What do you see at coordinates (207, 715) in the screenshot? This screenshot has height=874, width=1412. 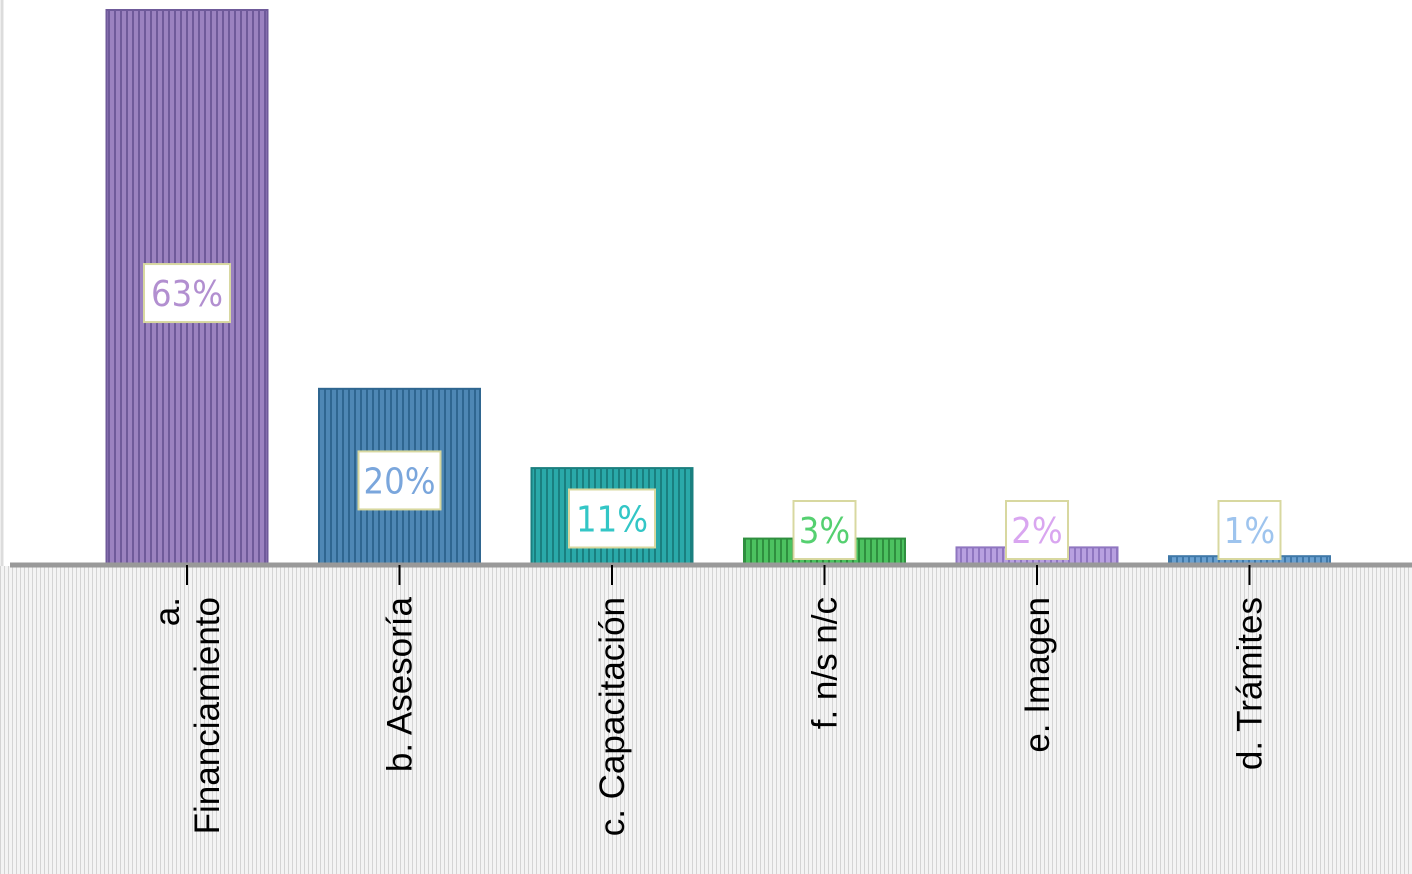 I see `category-label-1-line-2: Financiamiento` at bounding box center [207, 715].